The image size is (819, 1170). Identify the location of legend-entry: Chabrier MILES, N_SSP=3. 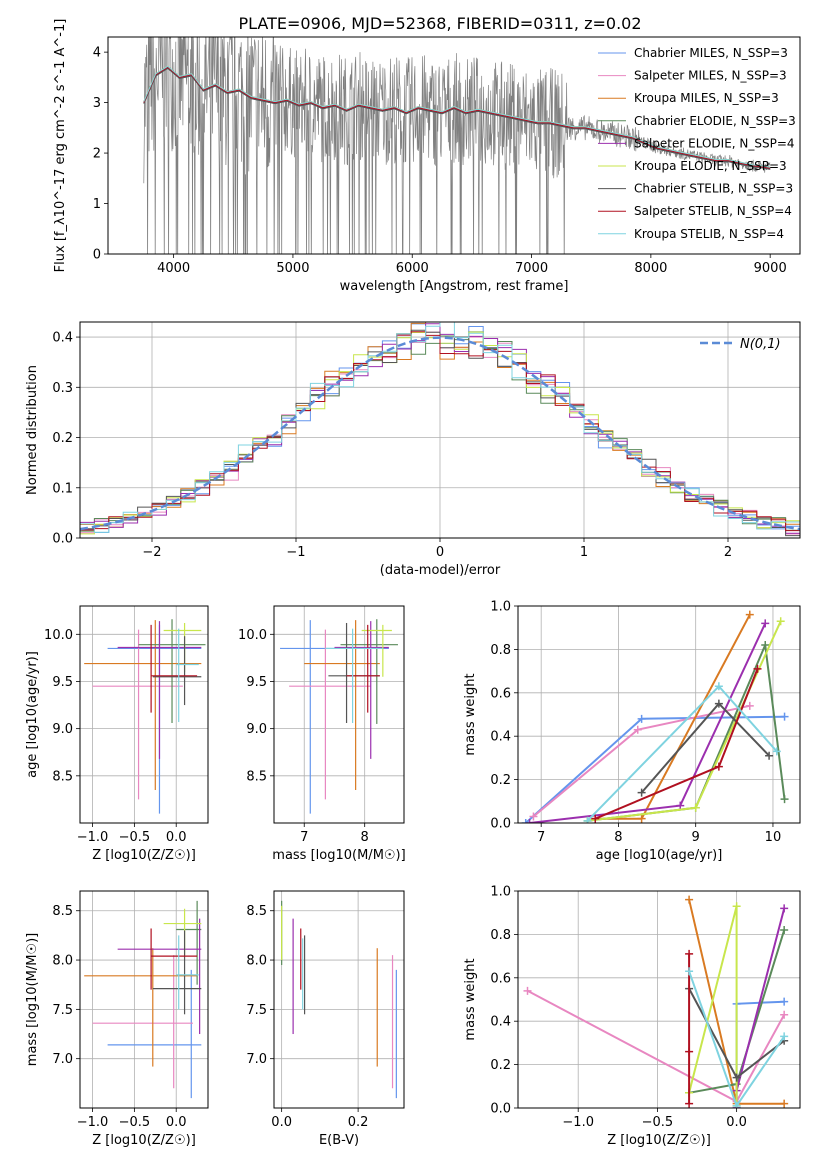
(711, 53).